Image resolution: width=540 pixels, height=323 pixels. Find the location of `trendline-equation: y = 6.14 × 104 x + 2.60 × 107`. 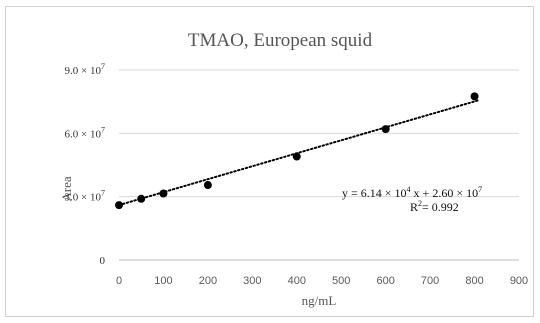

trendline-equation: y = 6.14 × 104 x + 2.60 × 107 is located at coordinates (412, 192).